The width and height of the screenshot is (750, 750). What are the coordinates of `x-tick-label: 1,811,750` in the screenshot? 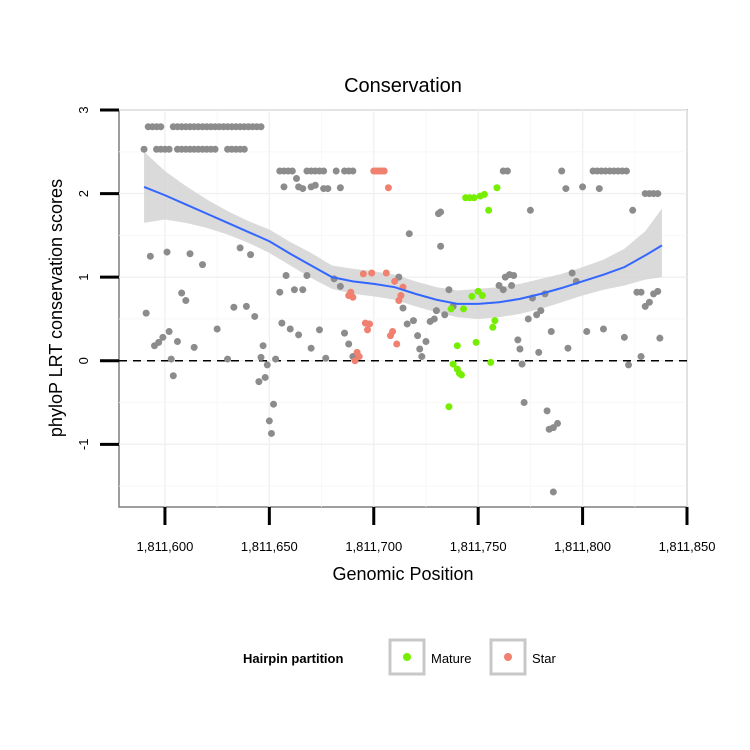 It's located at (478, 546).